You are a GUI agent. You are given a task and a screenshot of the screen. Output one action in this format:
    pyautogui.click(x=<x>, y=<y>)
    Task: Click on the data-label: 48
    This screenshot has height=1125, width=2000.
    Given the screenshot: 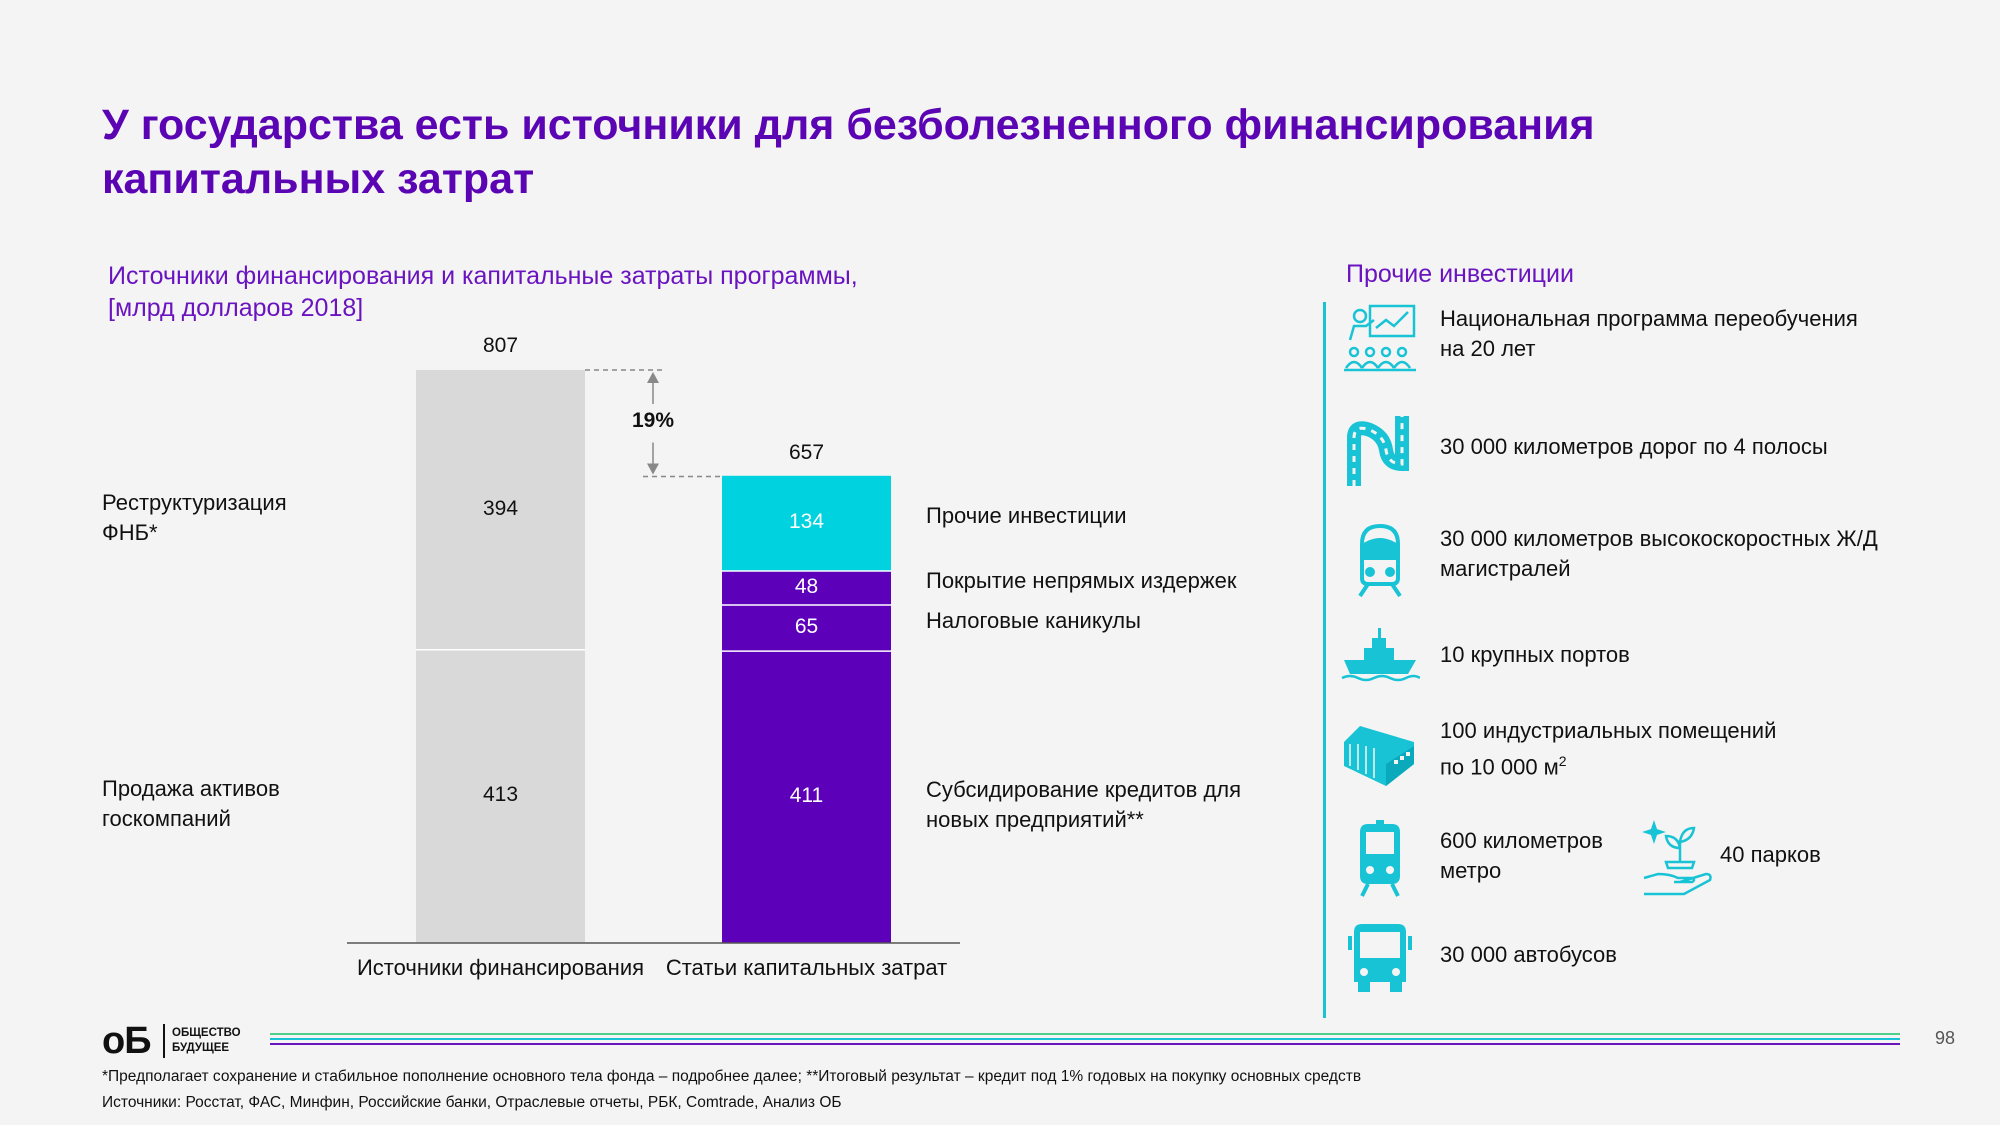 What is the action you would take?
    pyautogui.click(x=806, y=586)
    